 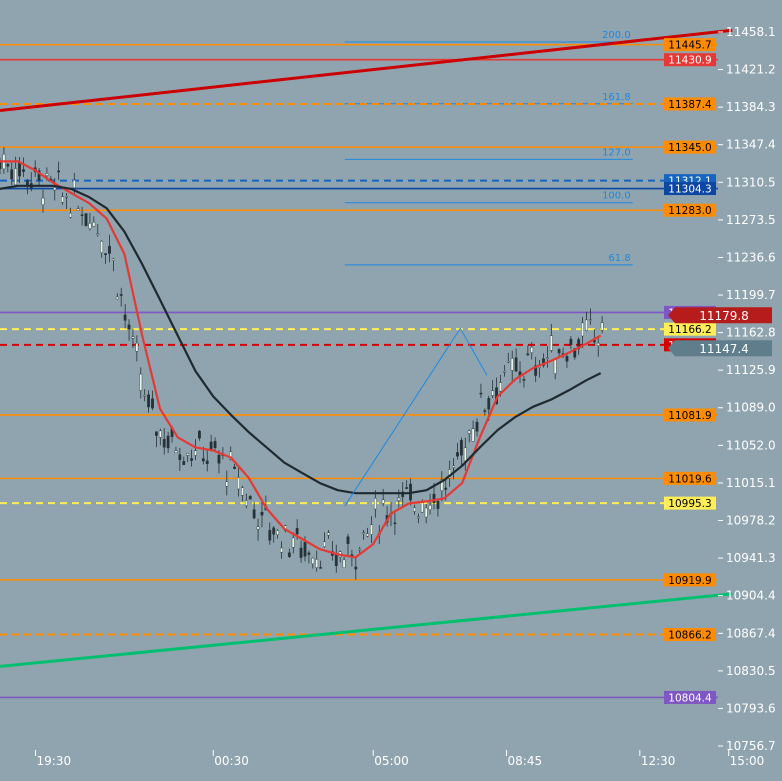 What do you see at coordinates (751, 145) in the screenshot?
I see `price-axis-label: 11347.4` at bounding box center [751, 145].